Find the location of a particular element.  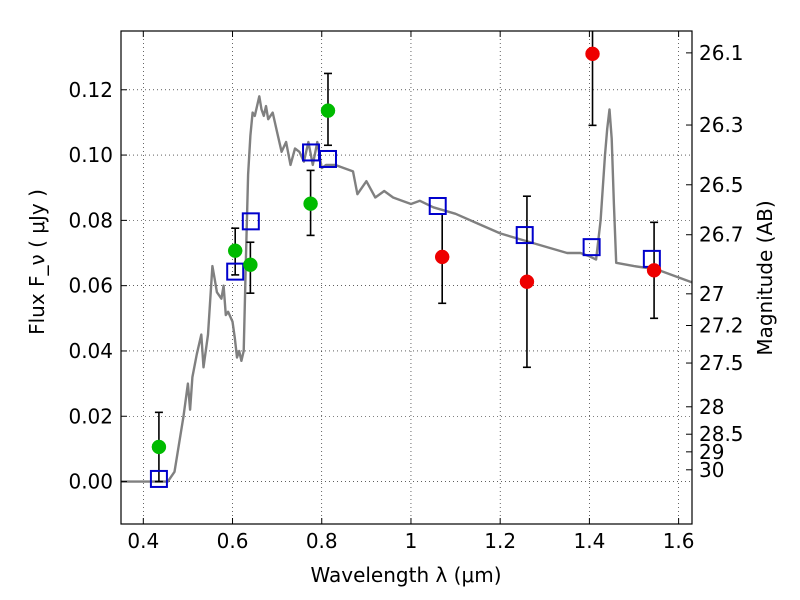

magnitude-tick-label: 27.2 is located at coordinates (721, 325).